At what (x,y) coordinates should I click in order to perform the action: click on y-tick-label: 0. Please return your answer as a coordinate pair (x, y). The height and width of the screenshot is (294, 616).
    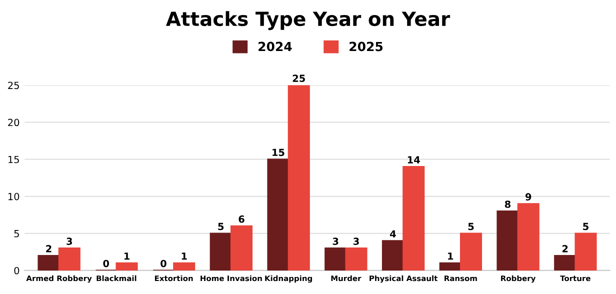
    Looking at the image, I should click on (17, 270).